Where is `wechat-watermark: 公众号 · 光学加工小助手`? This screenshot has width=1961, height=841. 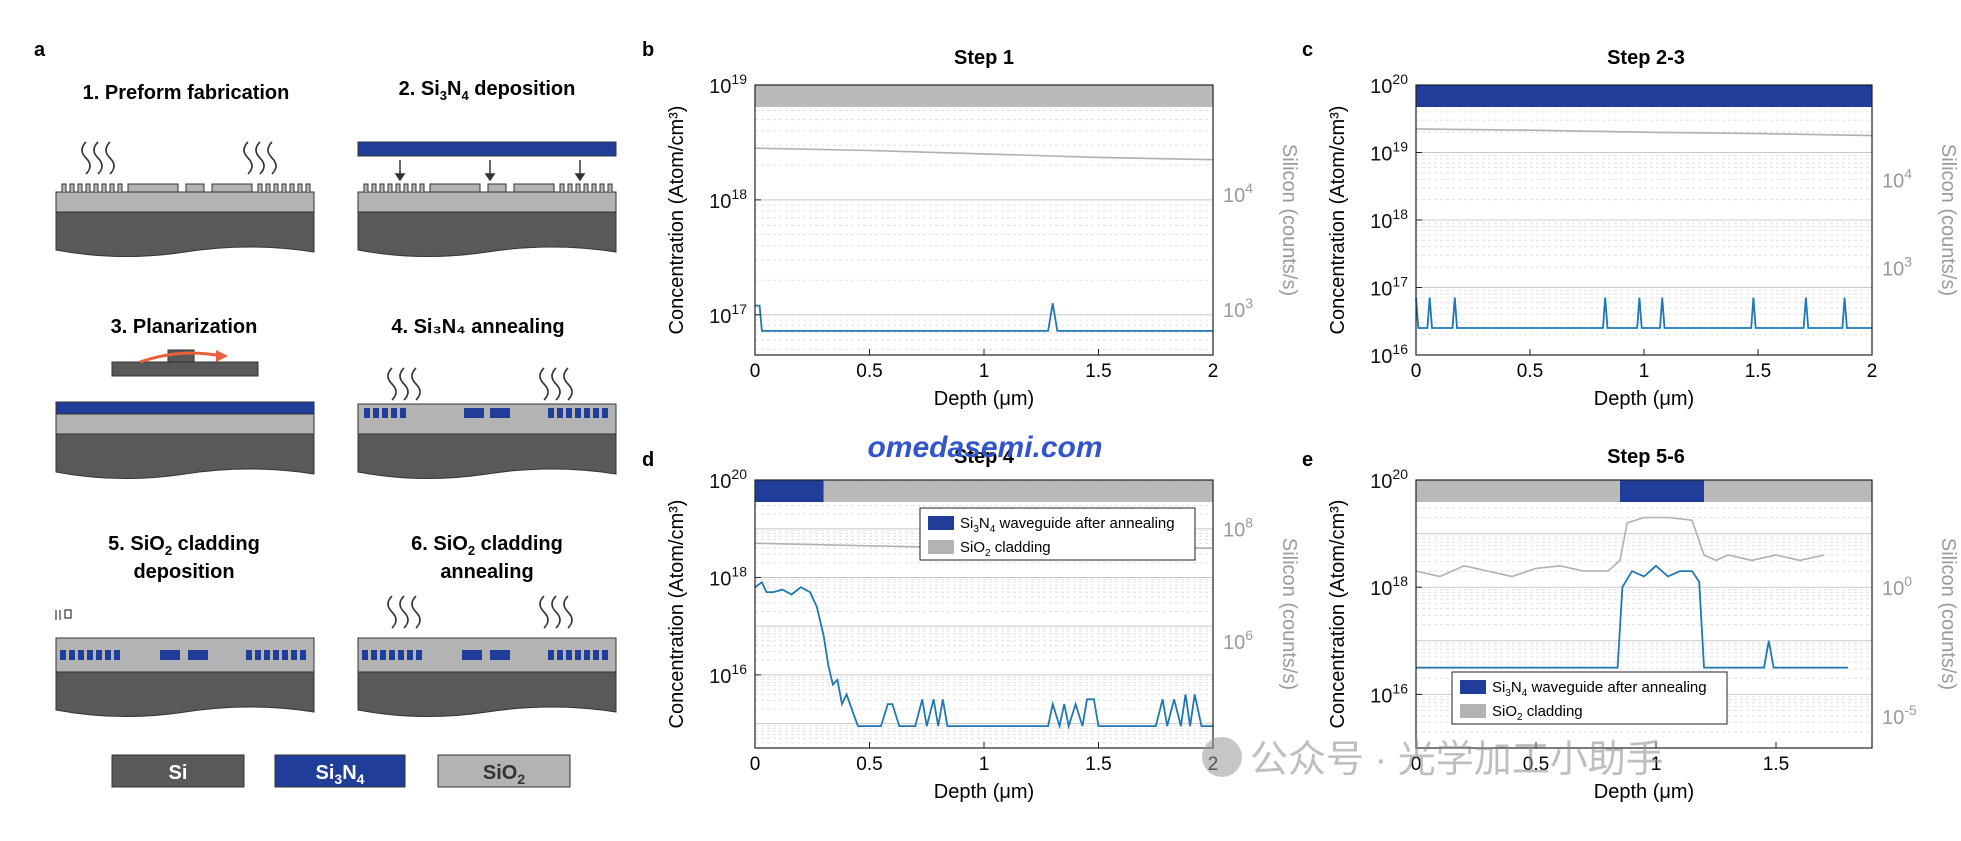 wechat-watermark: 公众号 · 光学加工小助手 is located at coordinates (1433, 759).